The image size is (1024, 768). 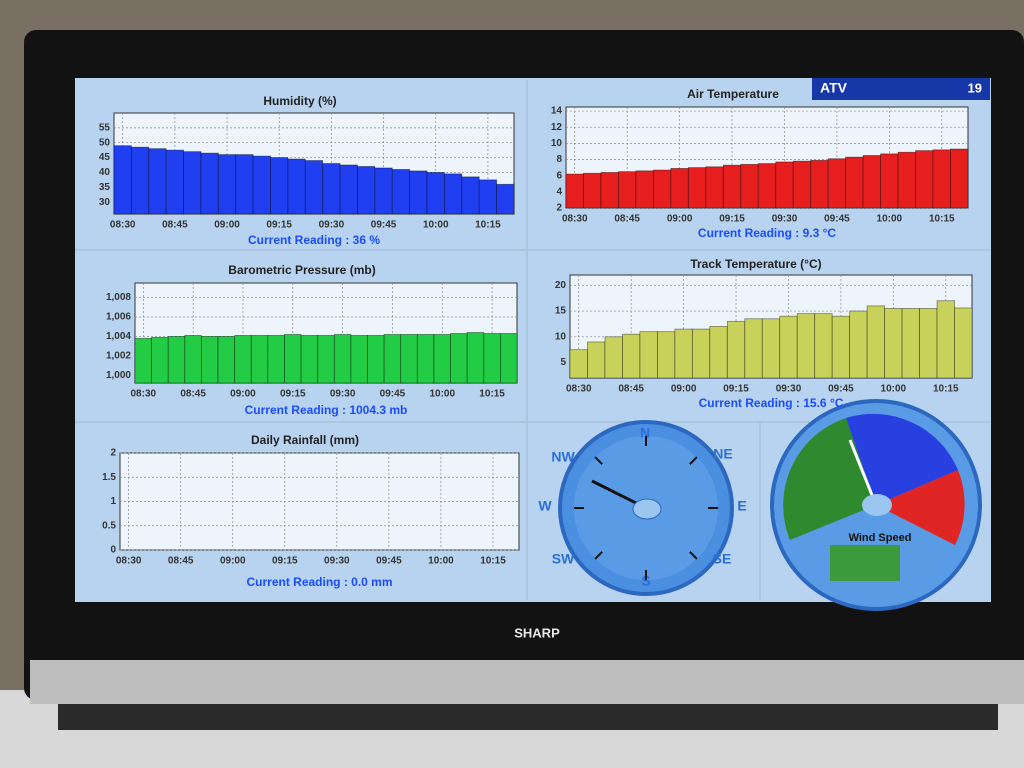 I want to click on y-tick-label: 0, so click(x=113, y=550).